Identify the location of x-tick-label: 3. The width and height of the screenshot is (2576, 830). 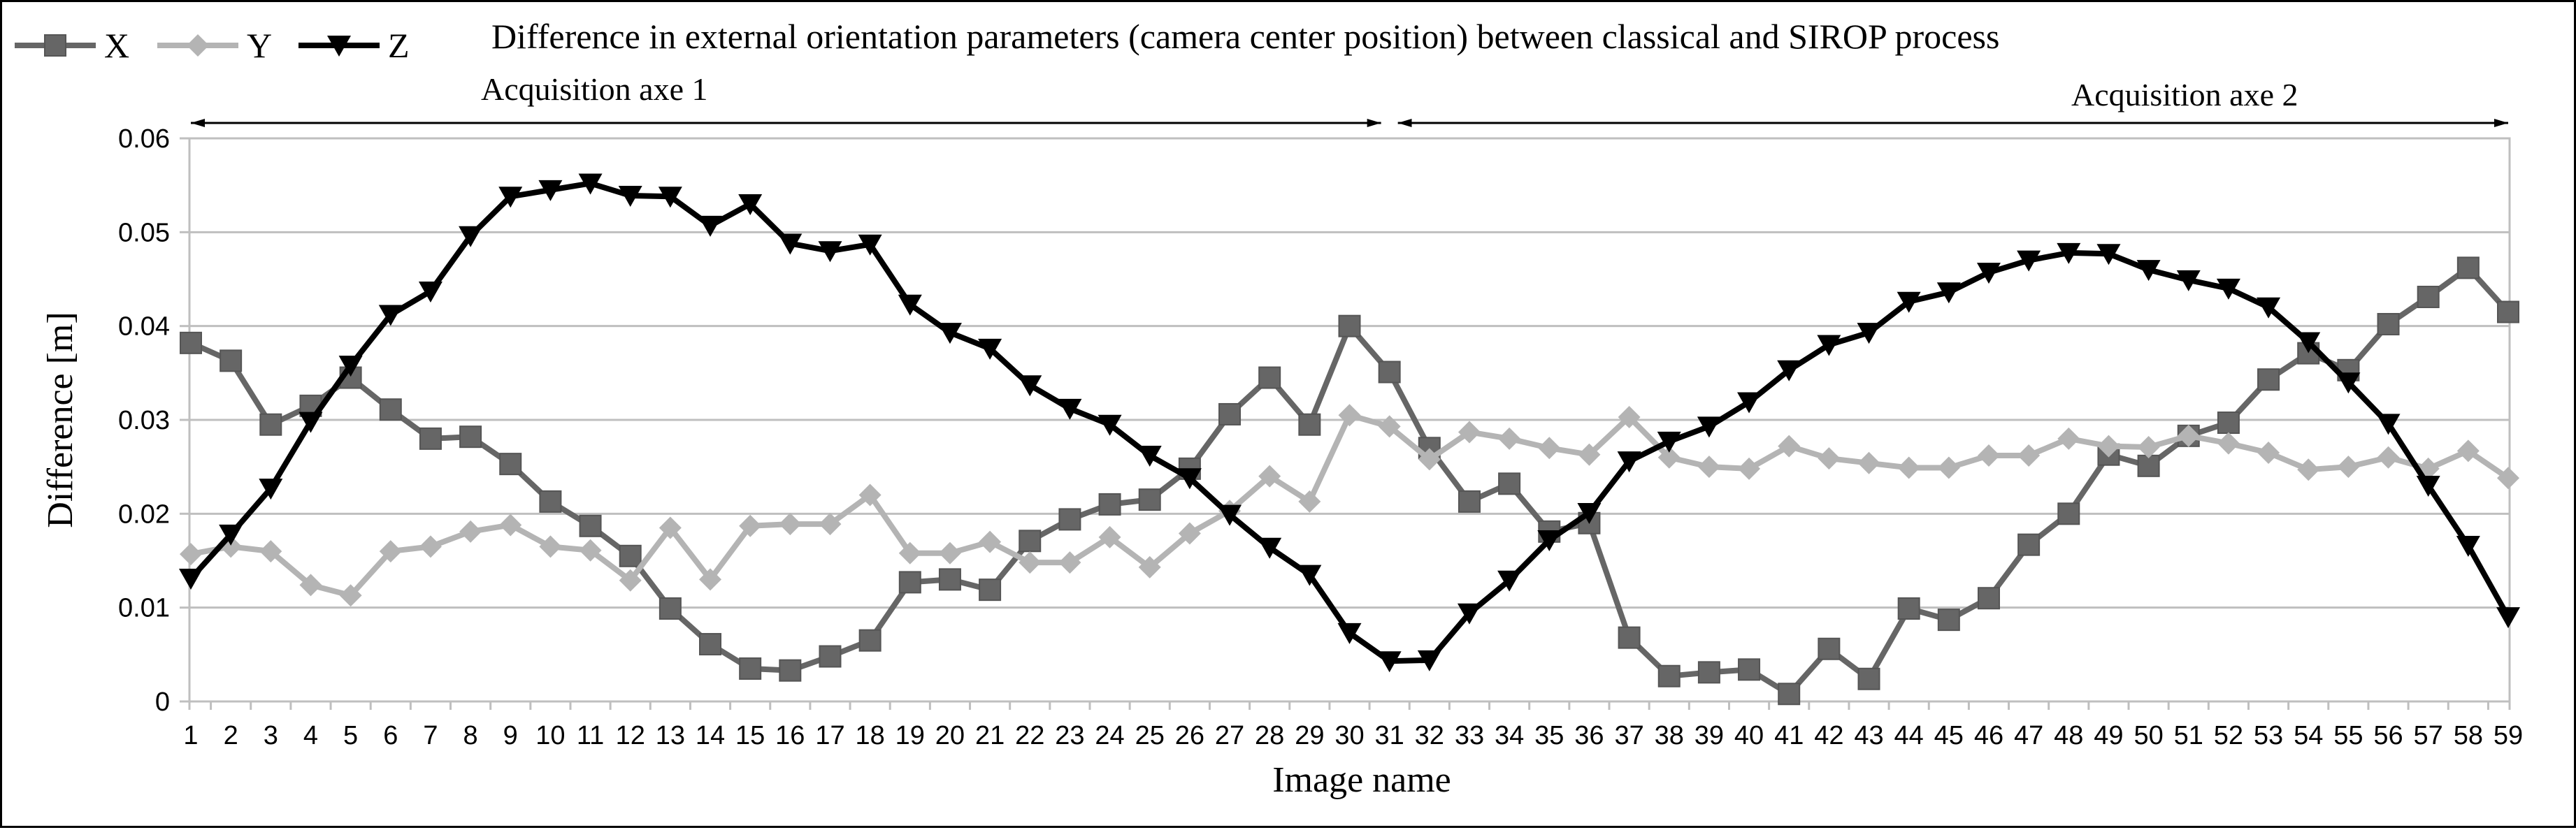
(271, 735).